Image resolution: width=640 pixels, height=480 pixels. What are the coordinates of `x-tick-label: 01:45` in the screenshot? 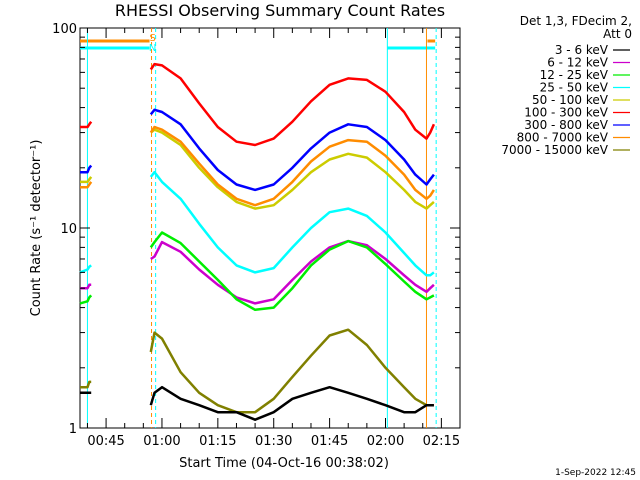 It's located at (329, 441).